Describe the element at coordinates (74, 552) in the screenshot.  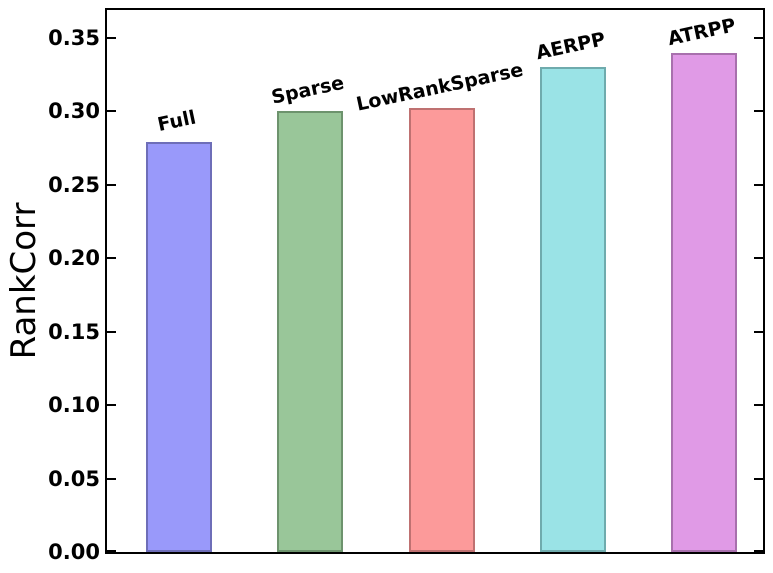
I see `y-tick-label-0.00: 0.00` at that location.